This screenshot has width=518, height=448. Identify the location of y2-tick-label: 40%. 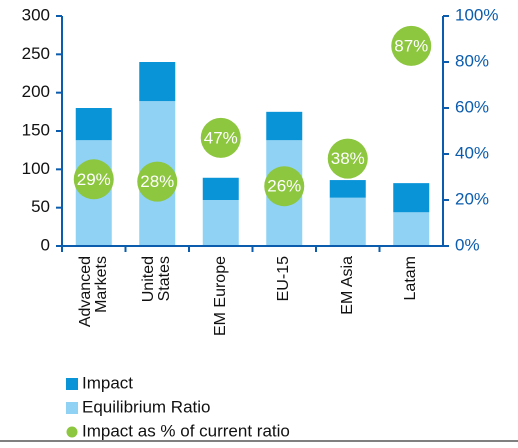
(472, 152).